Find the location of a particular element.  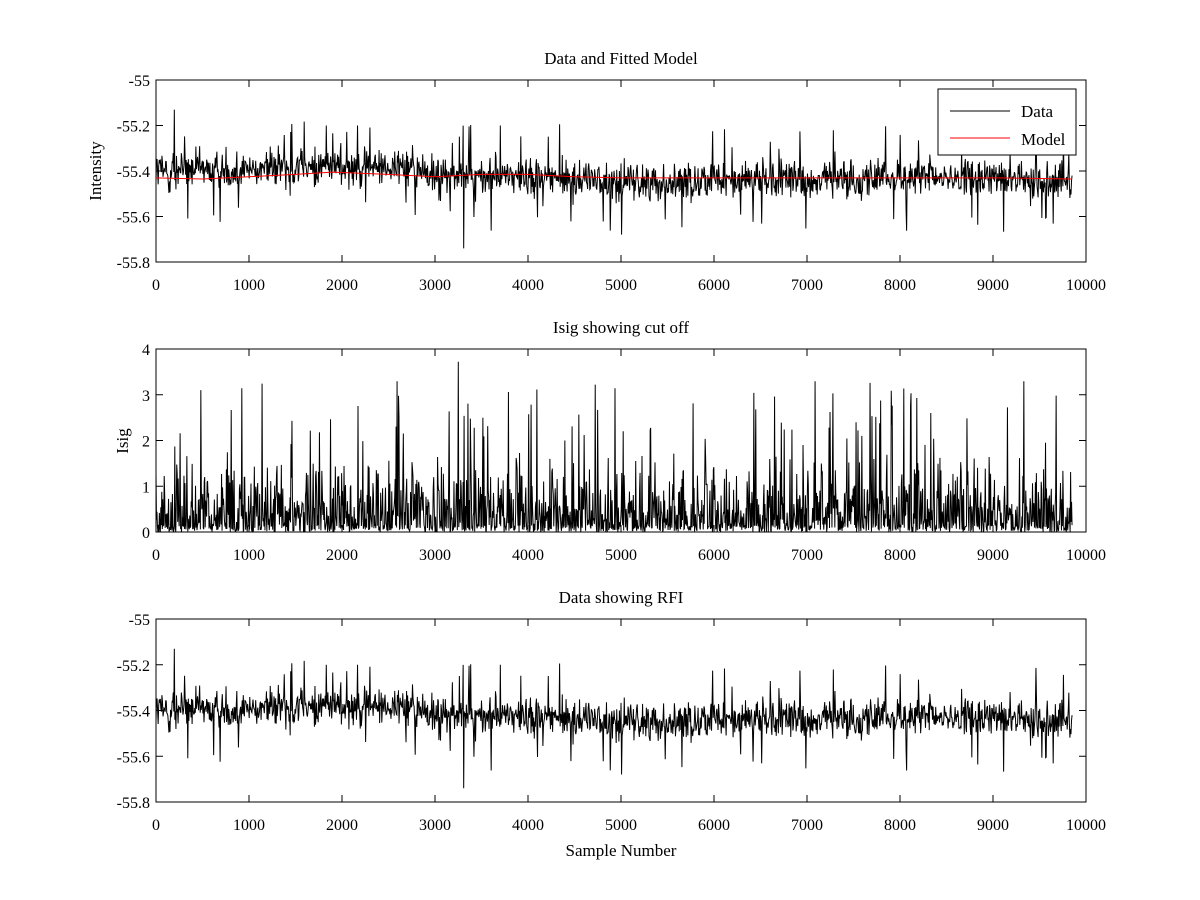

legend-entry-data: Data is located at coordinates (1037, 111).